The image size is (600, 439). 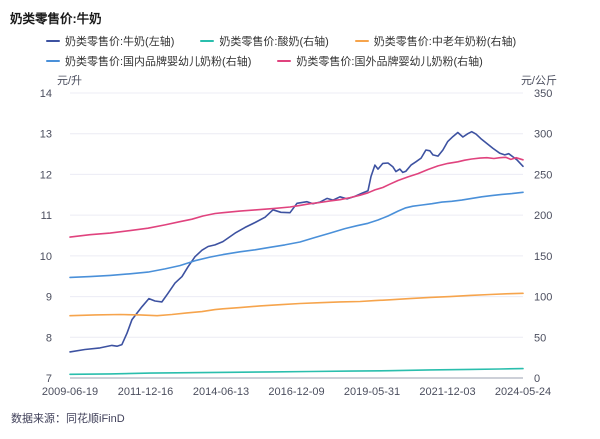 What do you see at coordinates (543, 175) in the screenshot?
I see `y-tick-label-right: 250` at bounding box center [543, 175].